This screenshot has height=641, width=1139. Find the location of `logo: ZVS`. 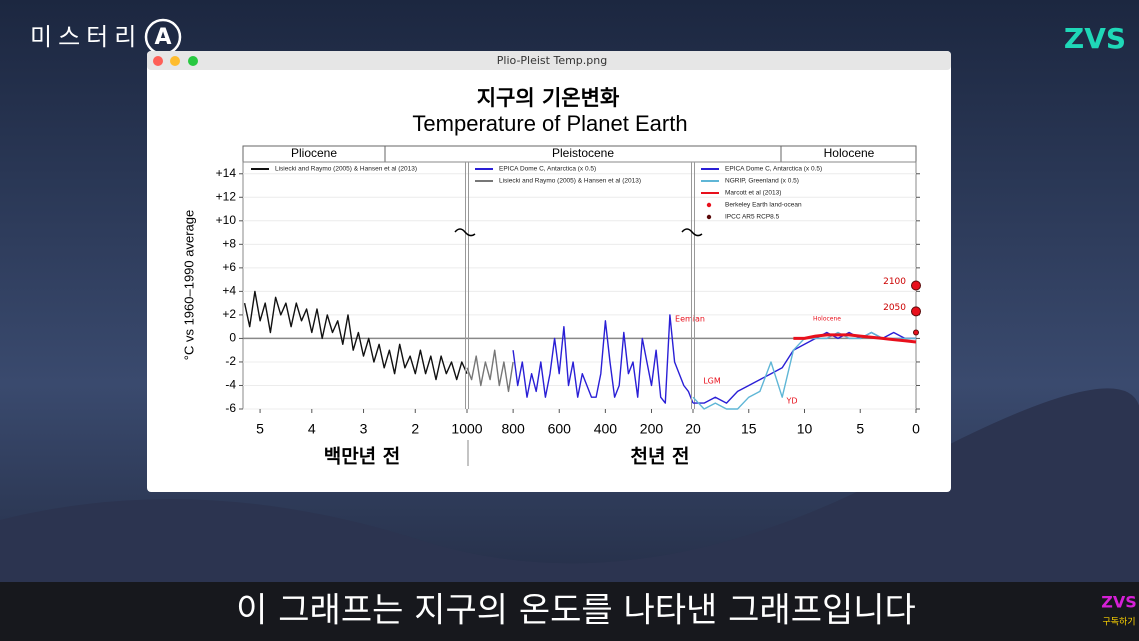

logo: ZVS is located at coordinates (1095, 38).